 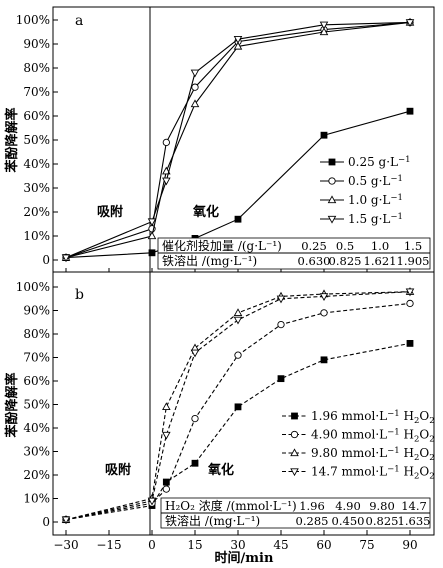 I want to click on panel-a-y-tick-label: 30%, so click(x=36, y=188).